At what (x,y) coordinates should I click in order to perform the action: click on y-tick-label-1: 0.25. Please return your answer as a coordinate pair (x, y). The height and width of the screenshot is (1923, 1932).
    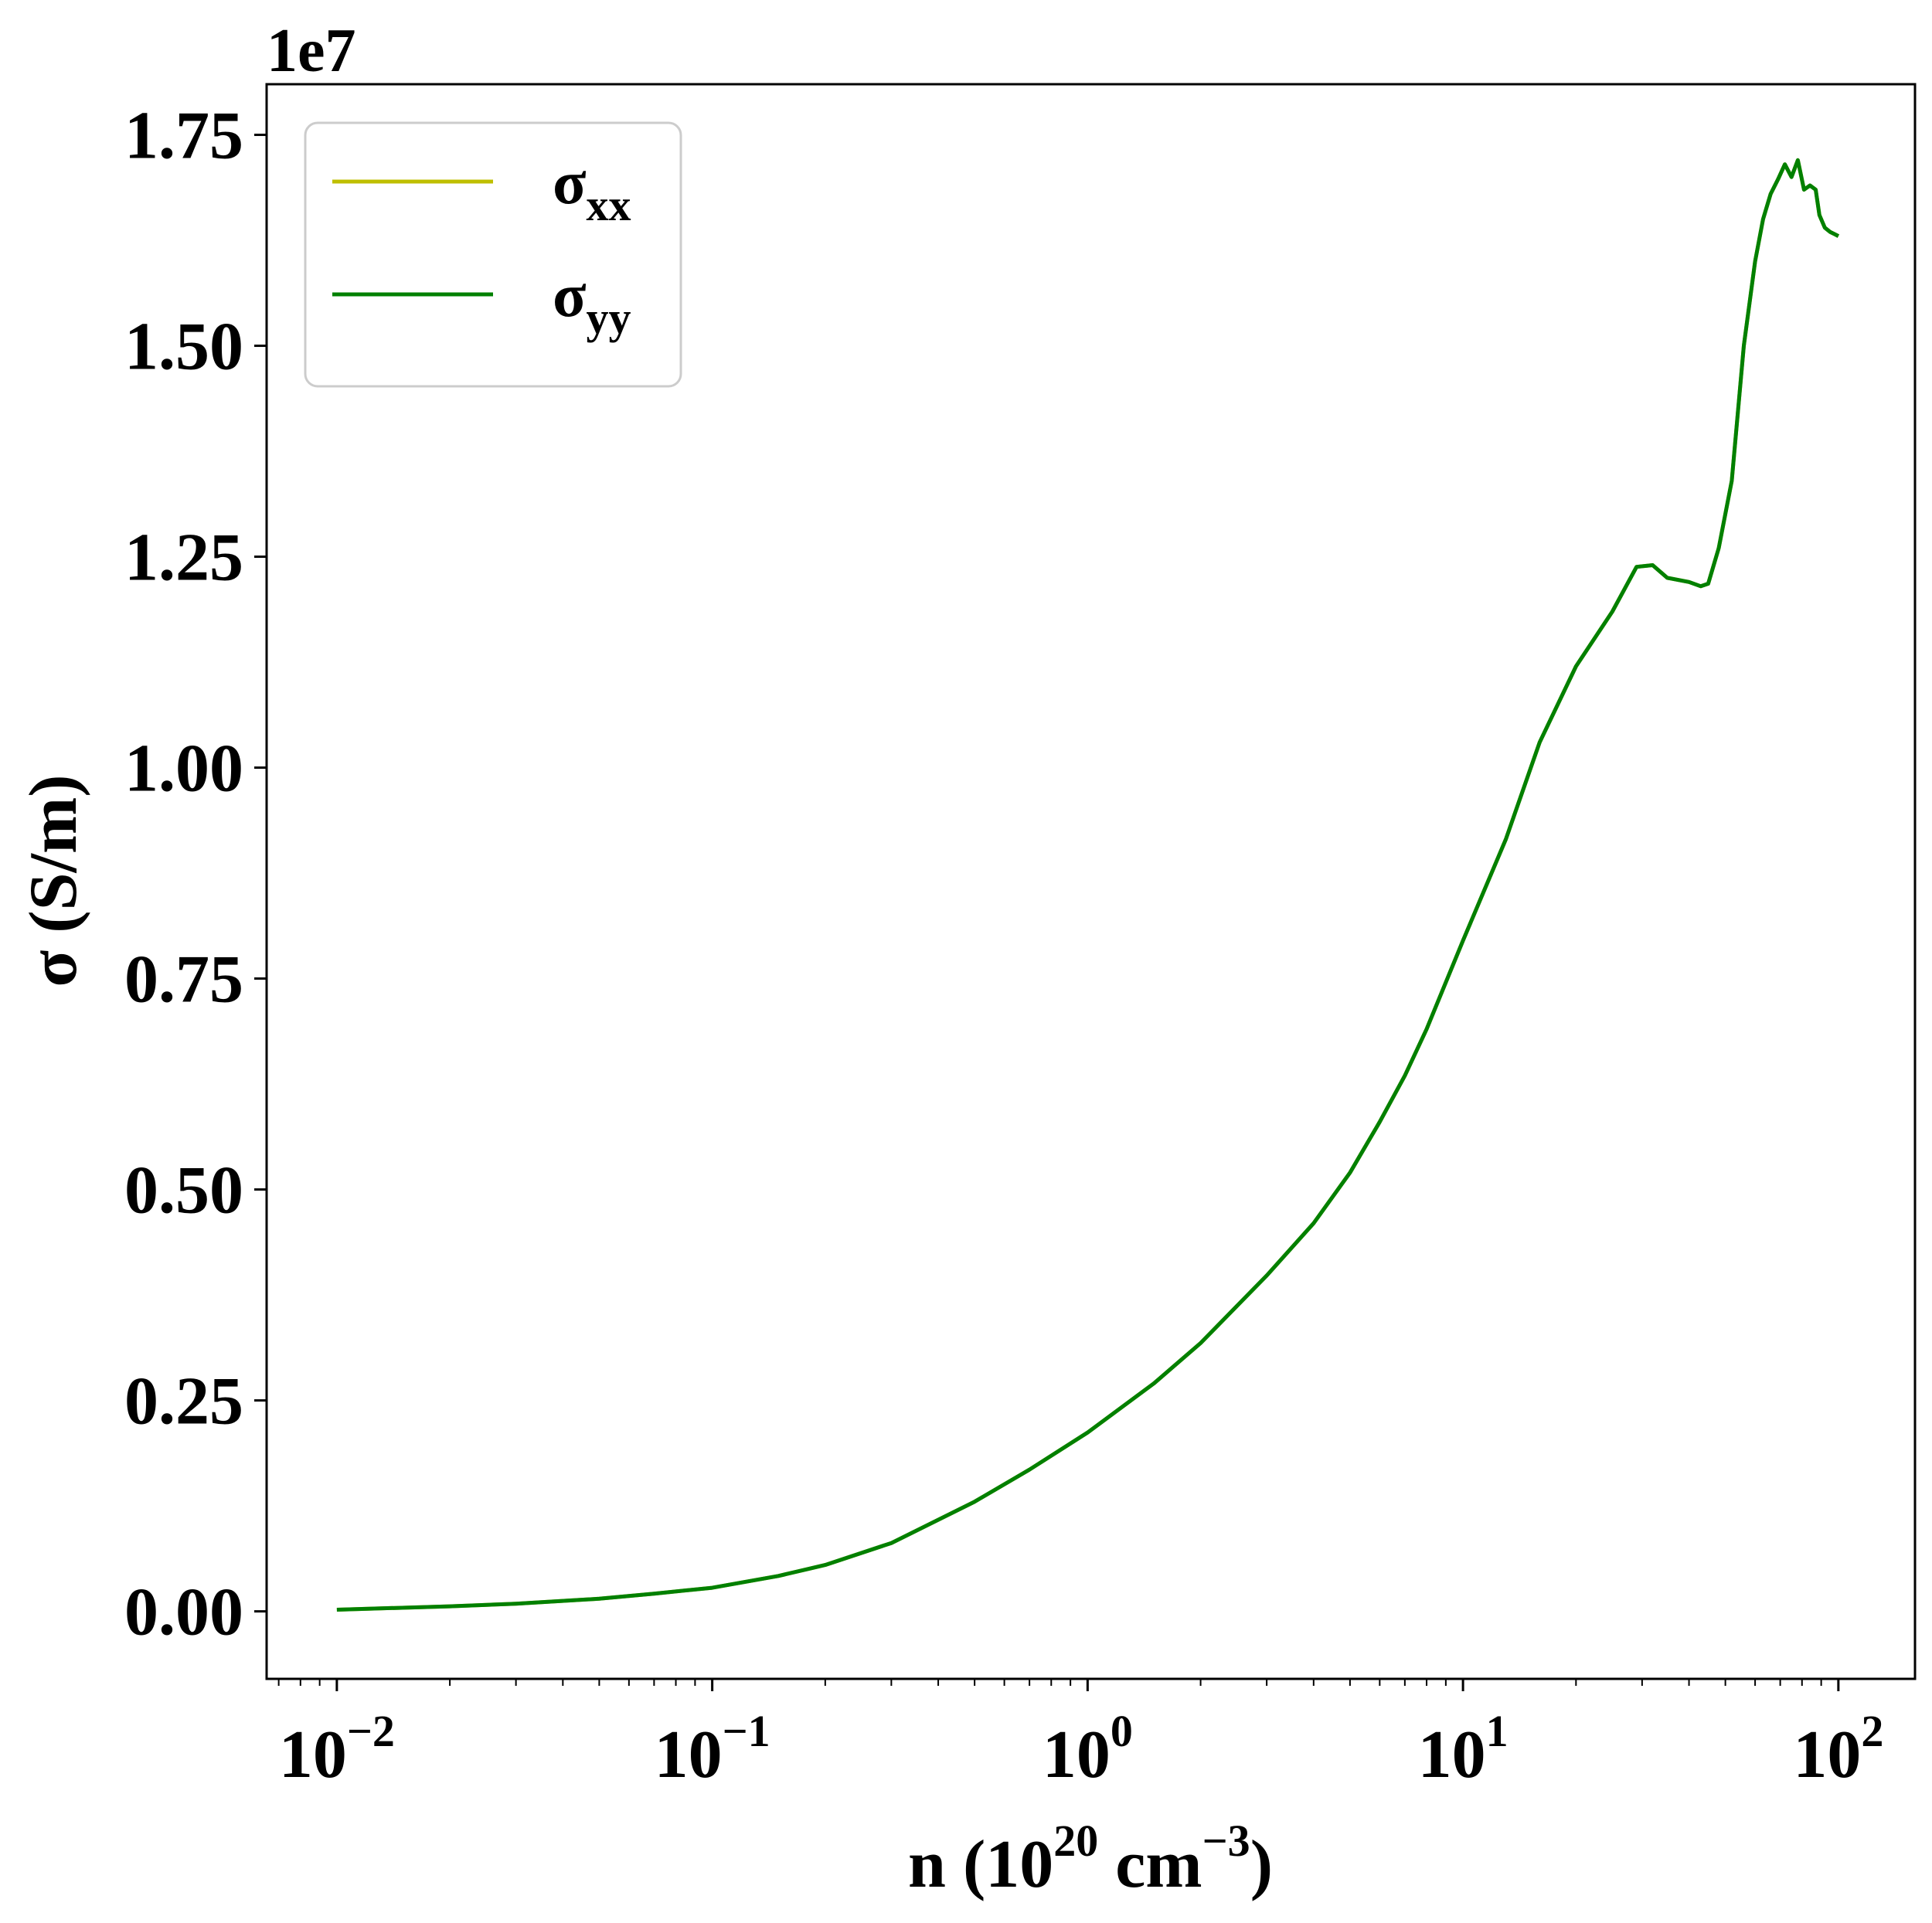
    Looking at the image, I should click on (184, 1401).